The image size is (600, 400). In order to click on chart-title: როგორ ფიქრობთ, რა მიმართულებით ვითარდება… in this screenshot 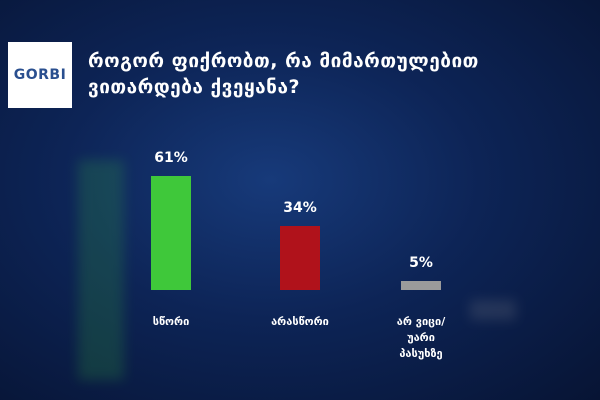, I will do `click(283, 74)`.